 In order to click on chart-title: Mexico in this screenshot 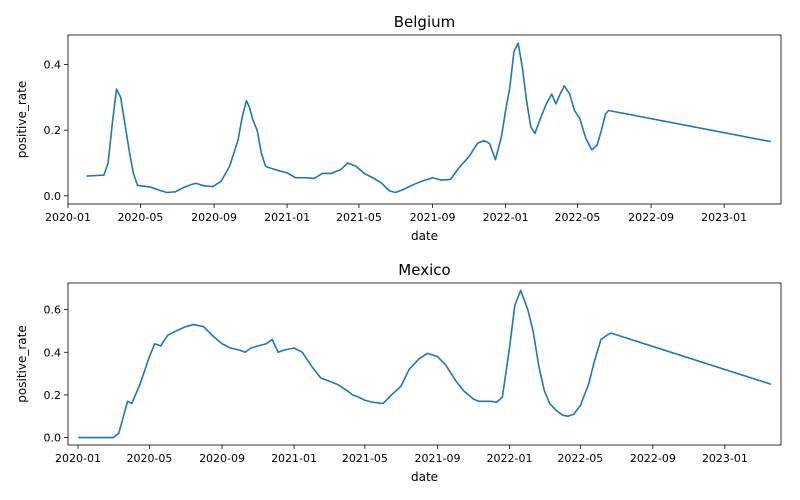, I will do `click(424, 270)`.